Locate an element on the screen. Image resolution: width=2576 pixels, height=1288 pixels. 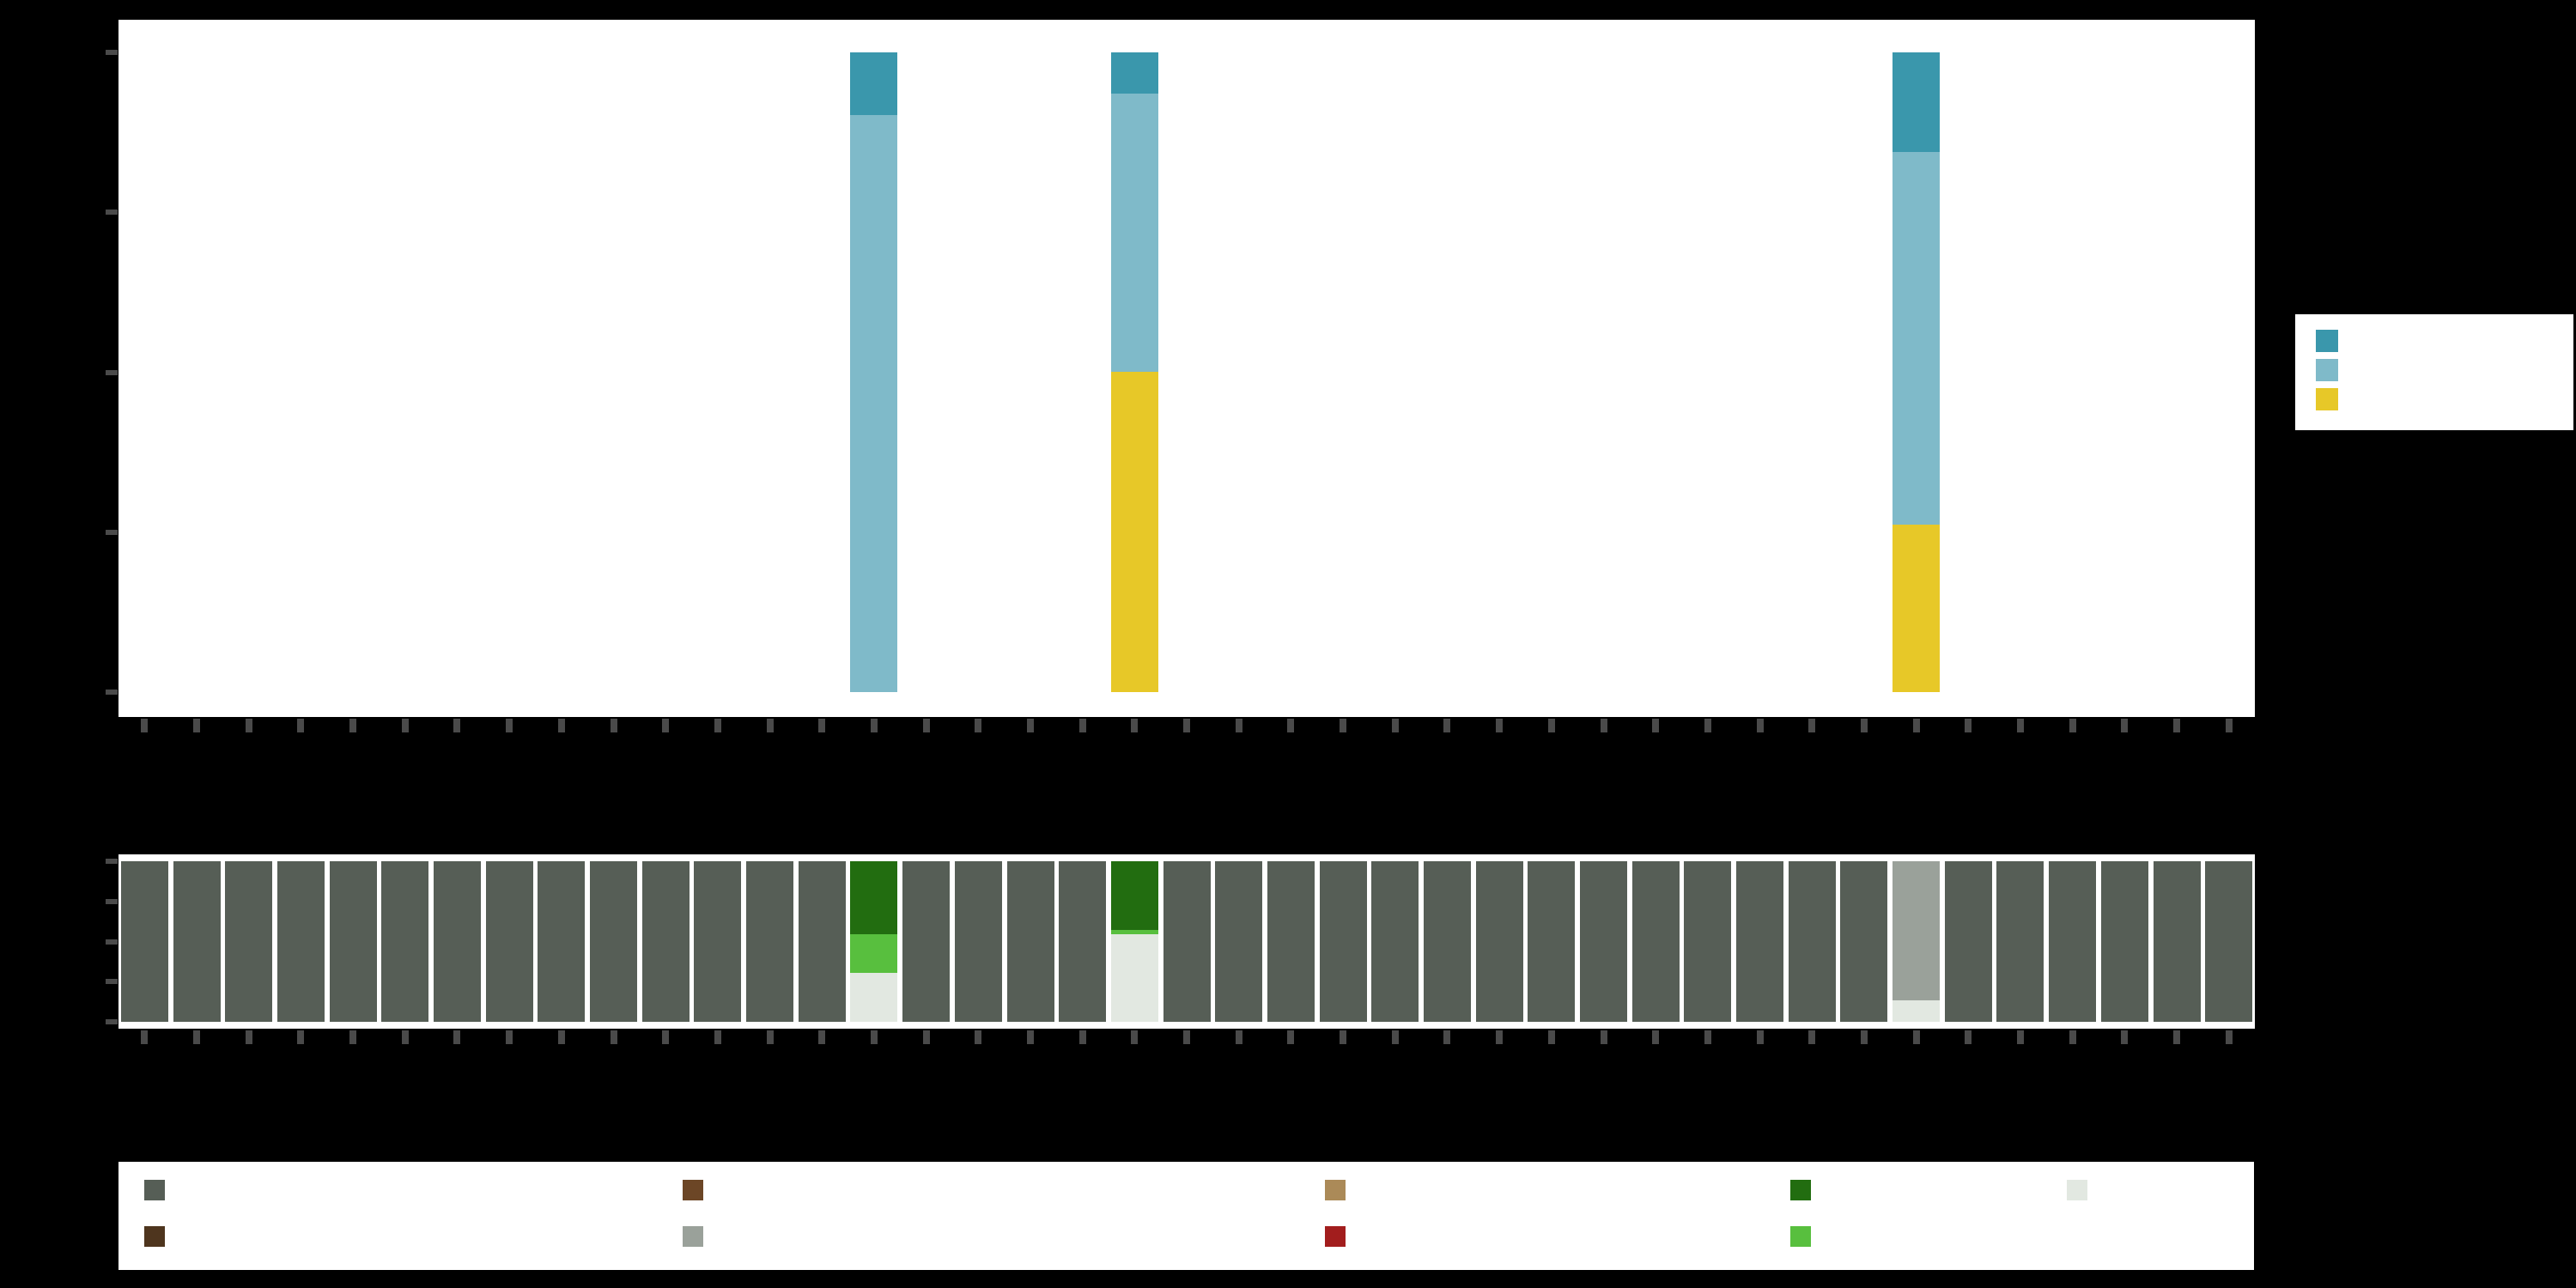
missing-data-legend is located at coordinates (1186, 1216).